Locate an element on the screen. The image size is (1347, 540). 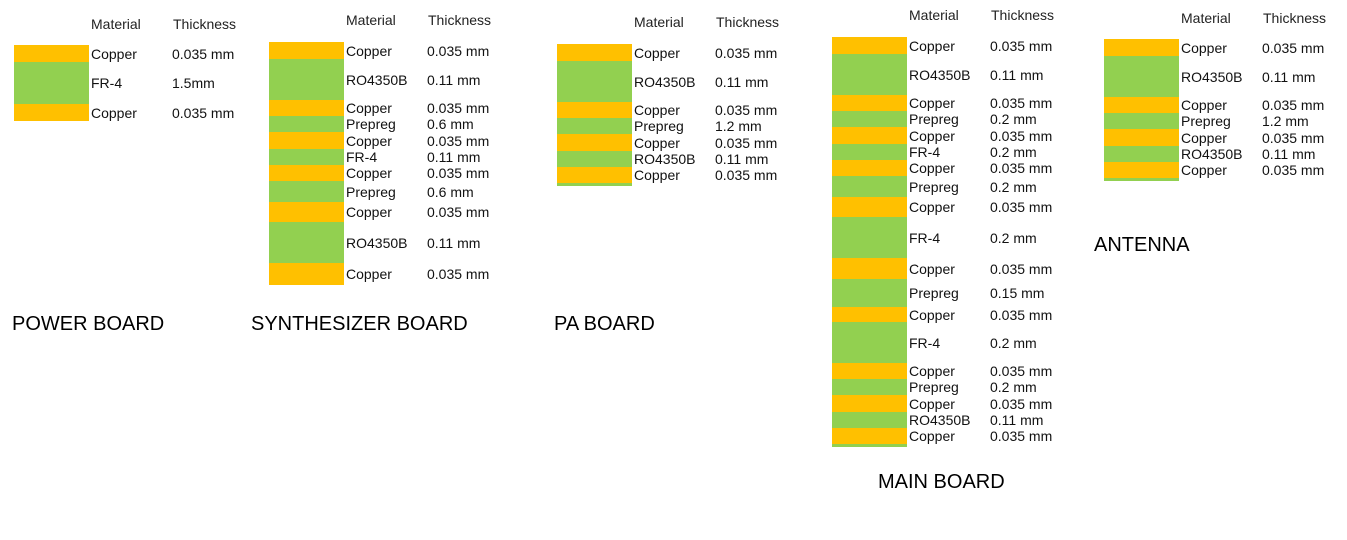
board-title: PA BOARD is located at coordinates (604, 324).